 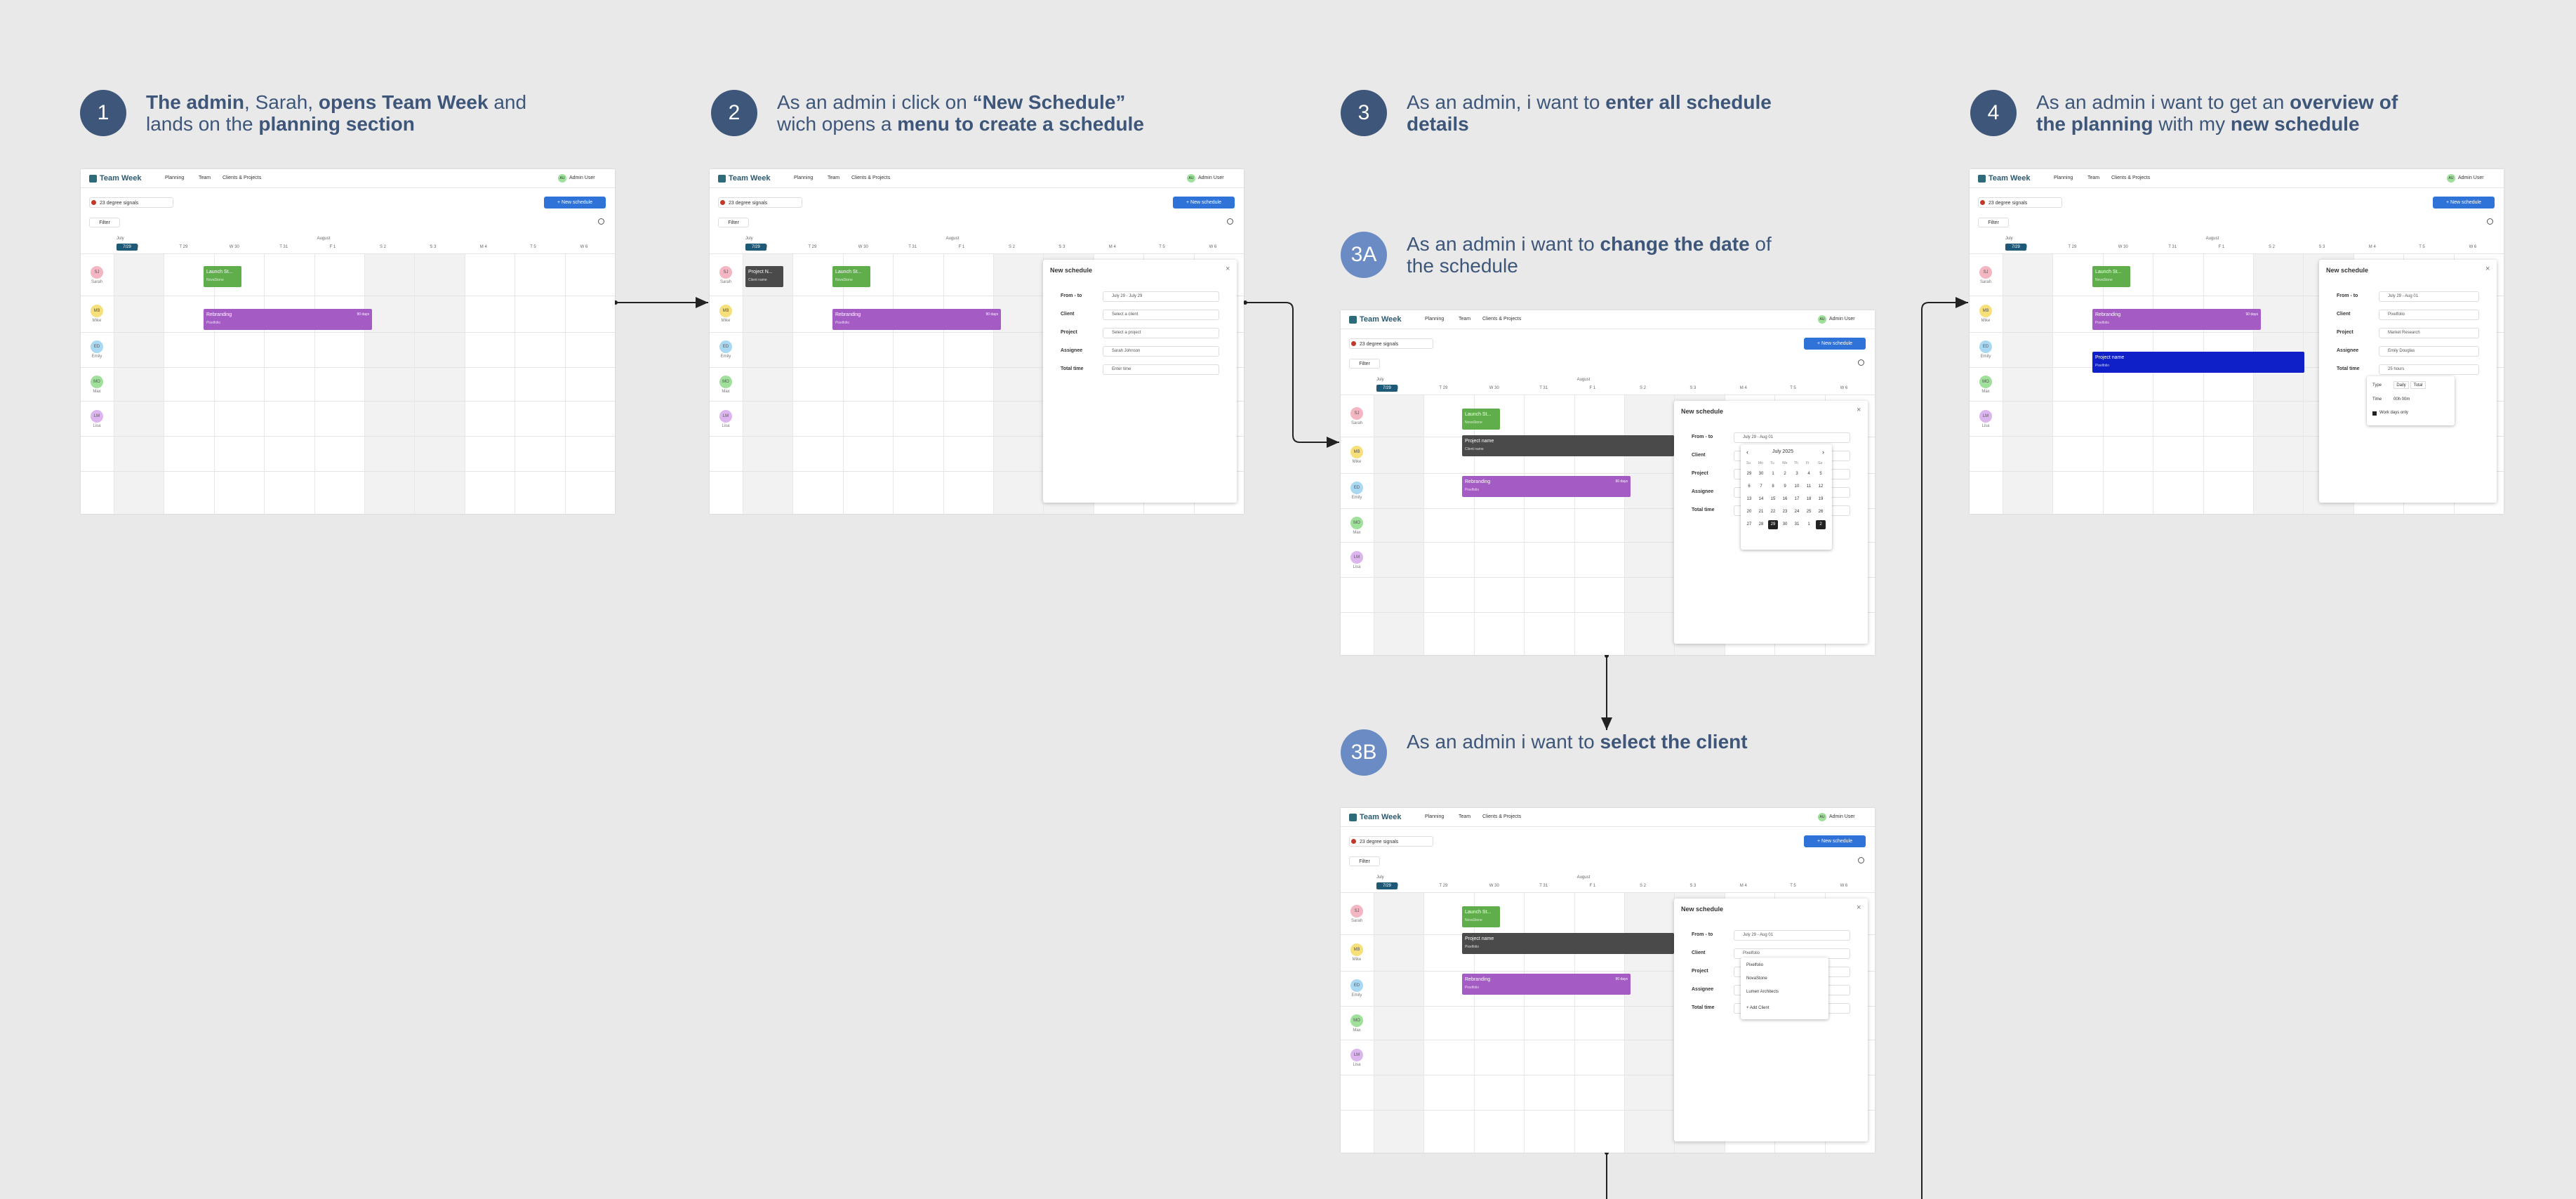 What do you see at coordinates (1750, 486) in the screenshot?
I see `calendar-day: 6` at bounding box center [1750, 486].